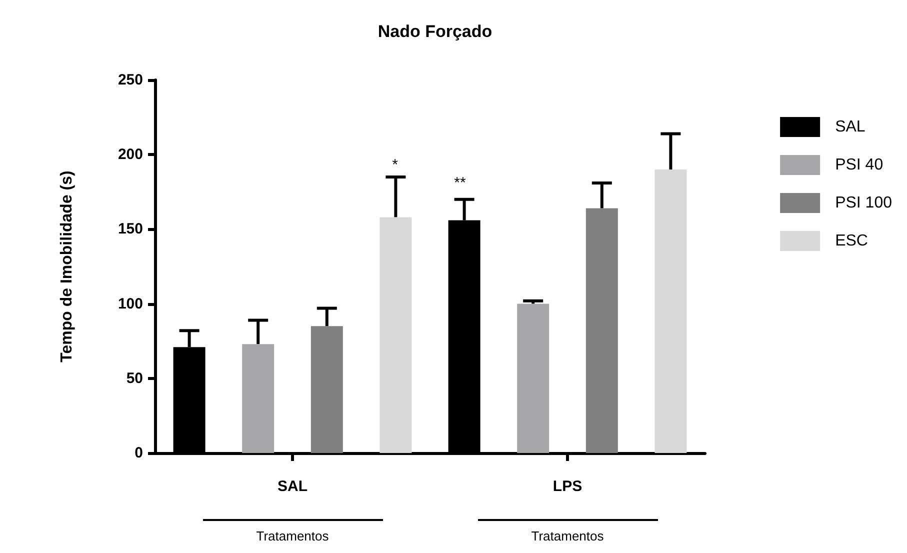  What do you see at coordinates (130, 155) in the screenshot?
I see `y-tick-label: 200` at bounding box center [130, 155].